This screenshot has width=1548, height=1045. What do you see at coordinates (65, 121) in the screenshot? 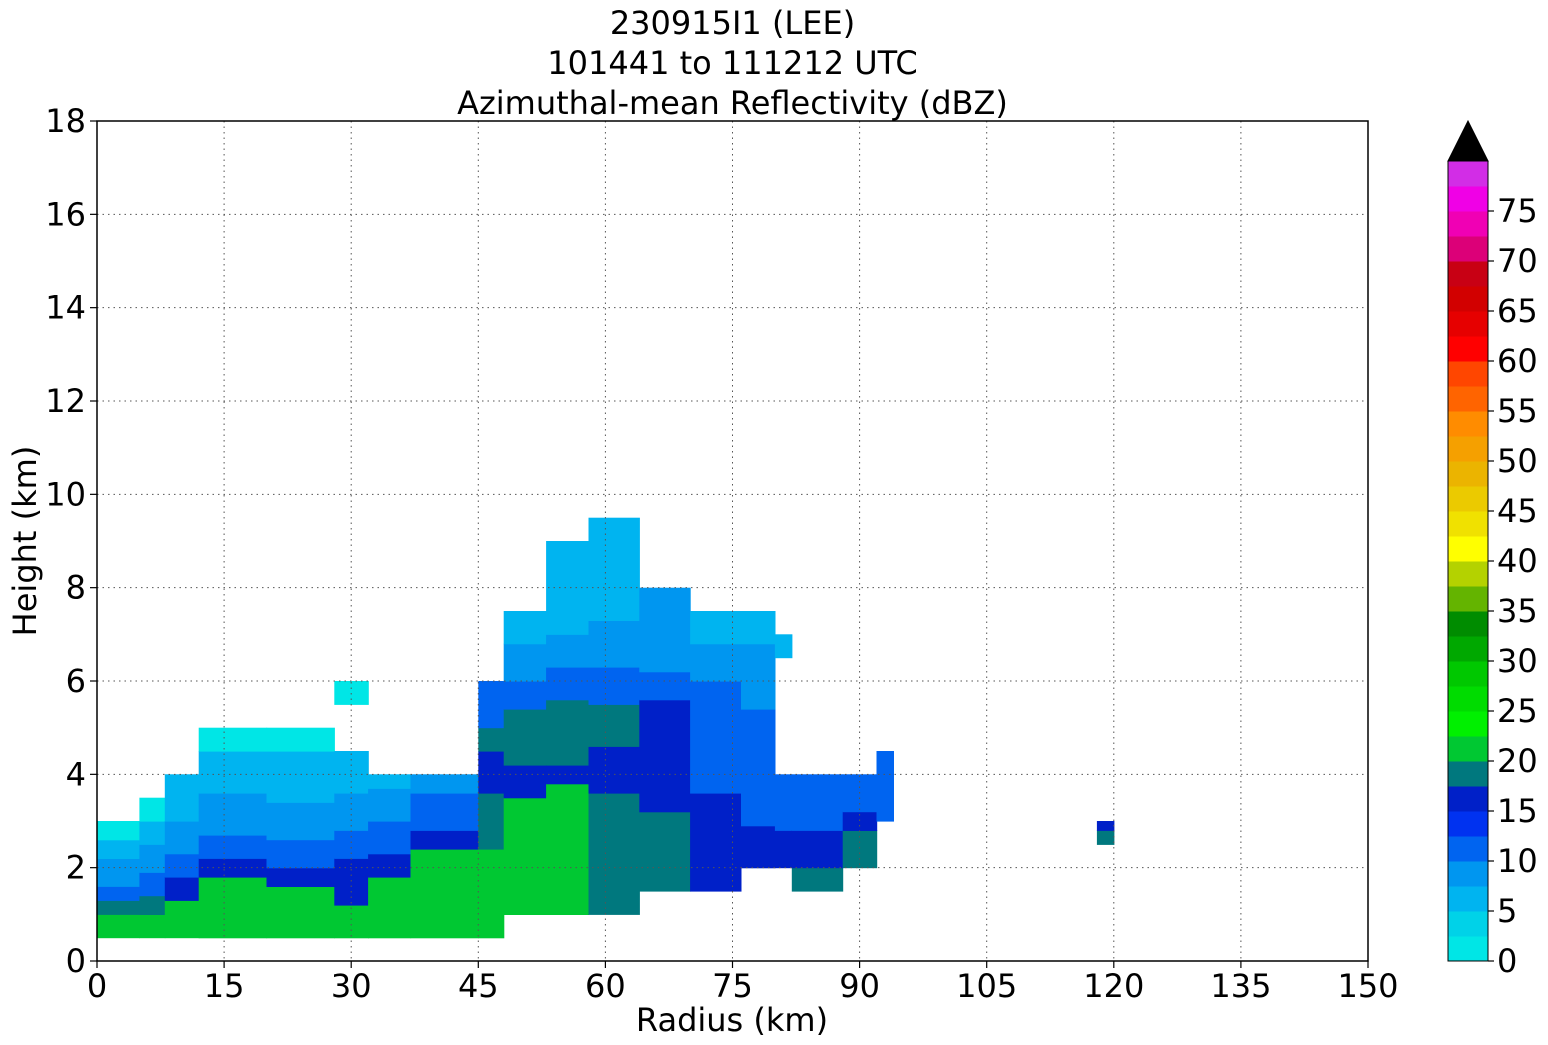
I see `y-tick-label: 18` at bounding box center [65, 121].